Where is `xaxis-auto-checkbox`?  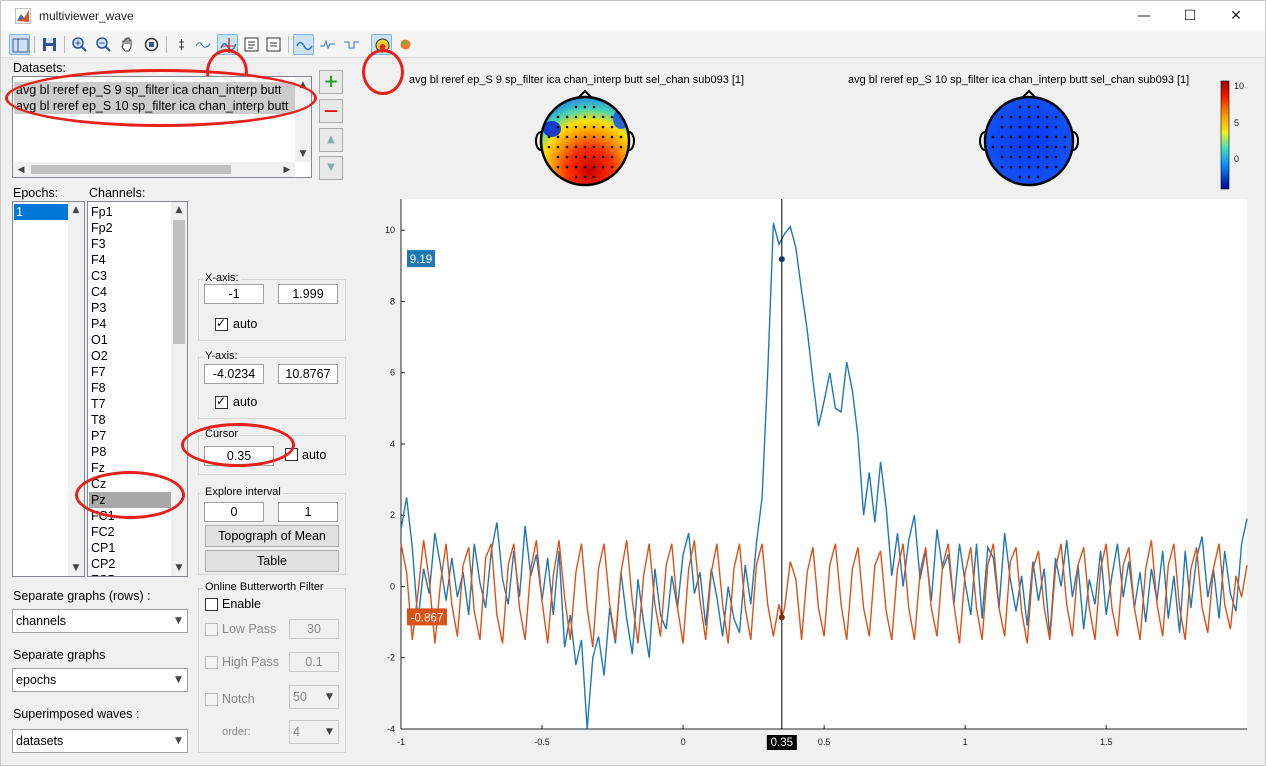 xaxis-auto-checkbox is located at coordinates (221, 323).